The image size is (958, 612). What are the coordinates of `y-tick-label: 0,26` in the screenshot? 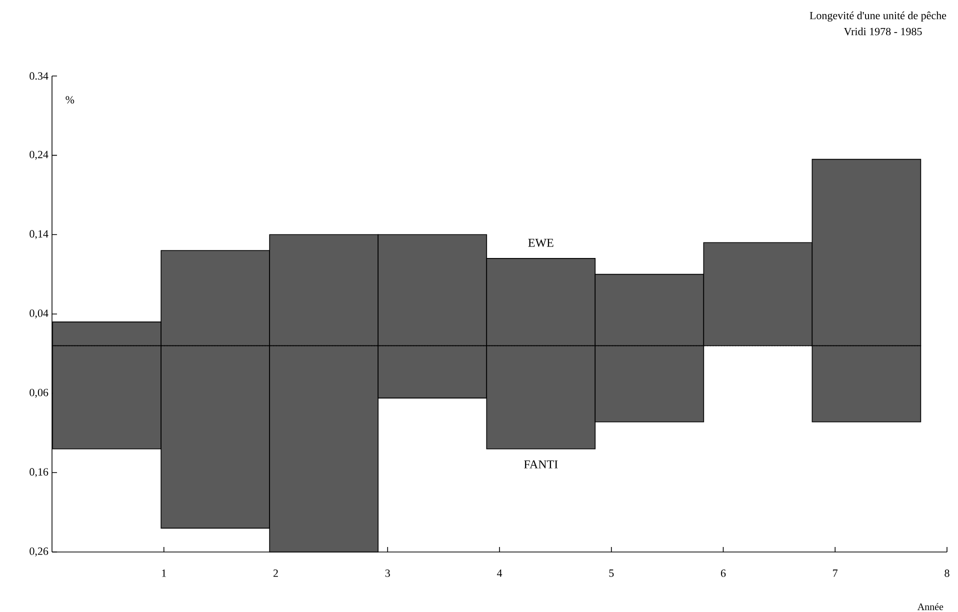 It's located at (39, 551).